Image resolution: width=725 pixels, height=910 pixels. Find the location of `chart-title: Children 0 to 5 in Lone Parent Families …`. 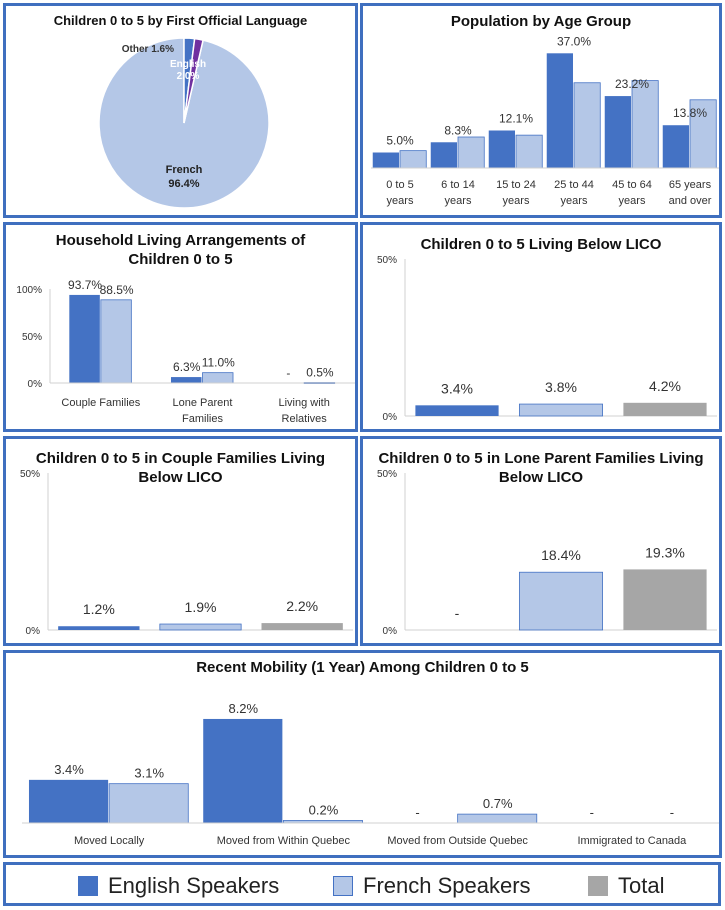

chart-title: Children 0 to 5 in Lone Parent Families … is located at coordinates (541, 468).